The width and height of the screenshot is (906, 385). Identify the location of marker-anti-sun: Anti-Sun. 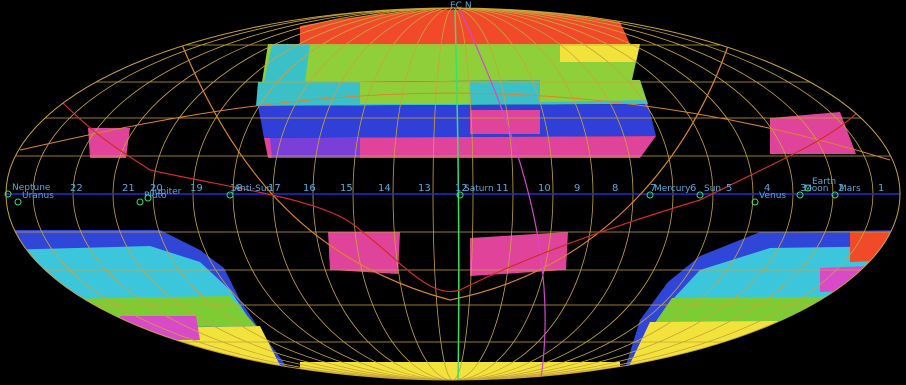
(249, 191).